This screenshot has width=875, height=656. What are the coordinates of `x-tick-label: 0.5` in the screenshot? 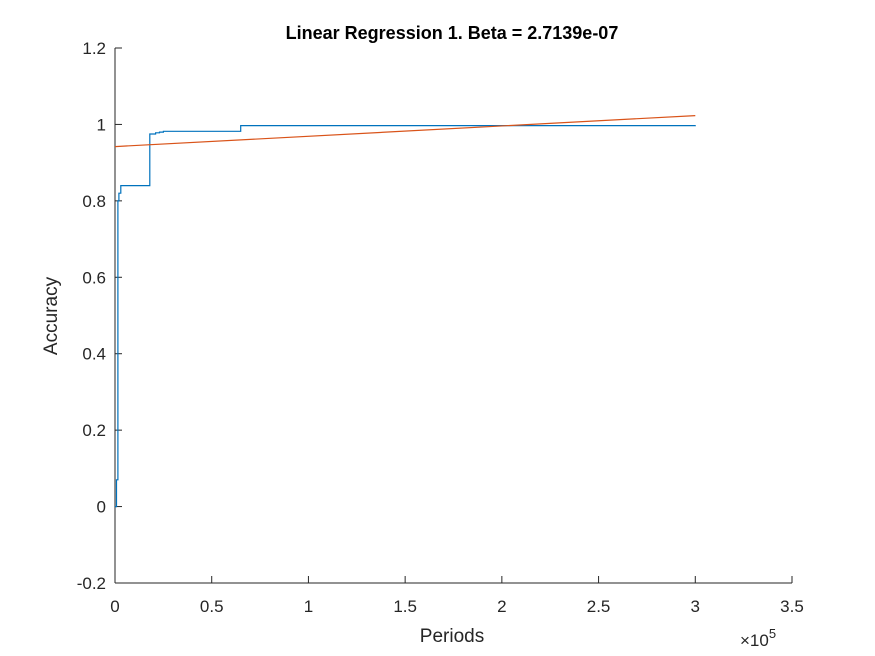 It's located at (212, 606).